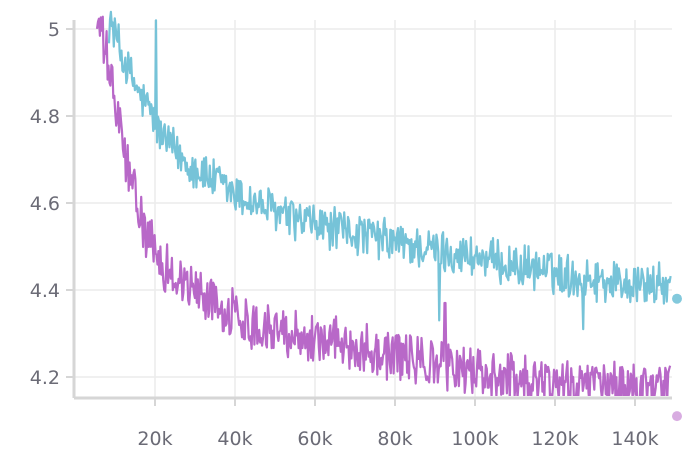  Describe the element at coordinates (554, 439) in the screenshot. I see `x-tick-label: 120k` at that location.